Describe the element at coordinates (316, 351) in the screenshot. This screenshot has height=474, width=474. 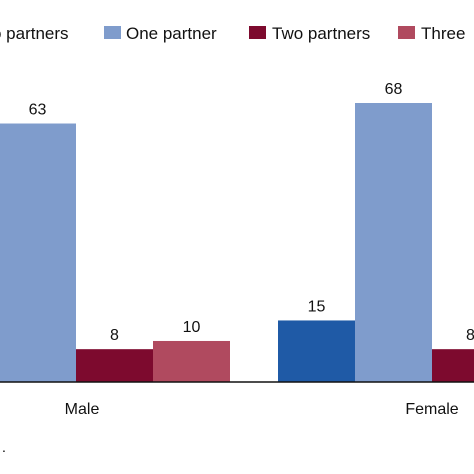
I see `bar-no-partners-female` at that location.